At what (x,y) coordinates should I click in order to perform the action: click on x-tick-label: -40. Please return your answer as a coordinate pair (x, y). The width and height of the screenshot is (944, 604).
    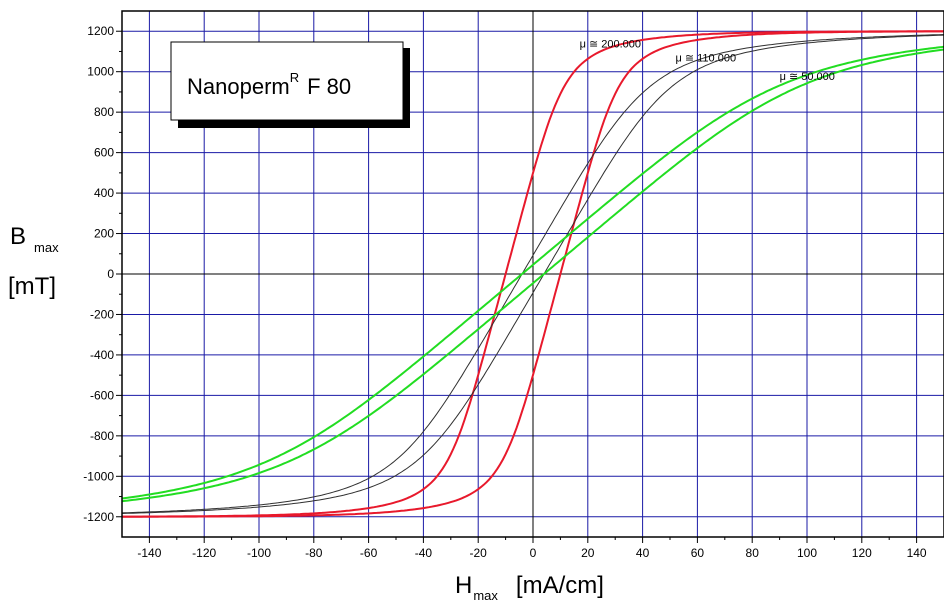
    Looking at the image, I should click on (424, 553).